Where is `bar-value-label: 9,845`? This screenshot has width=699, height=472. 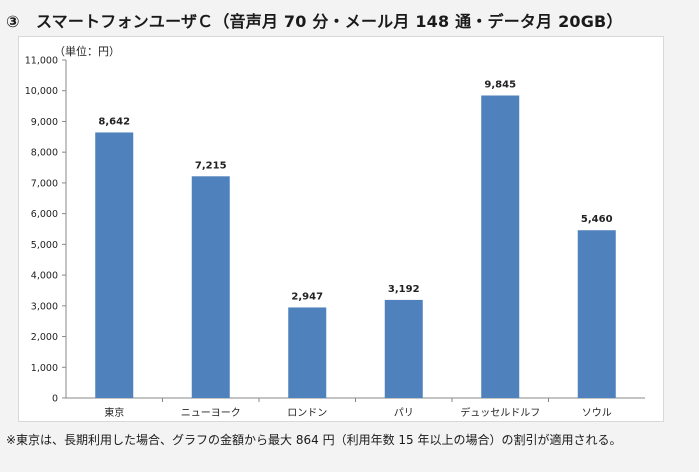
bar-value-label: 9,845 is located at coordinates (500, 84).